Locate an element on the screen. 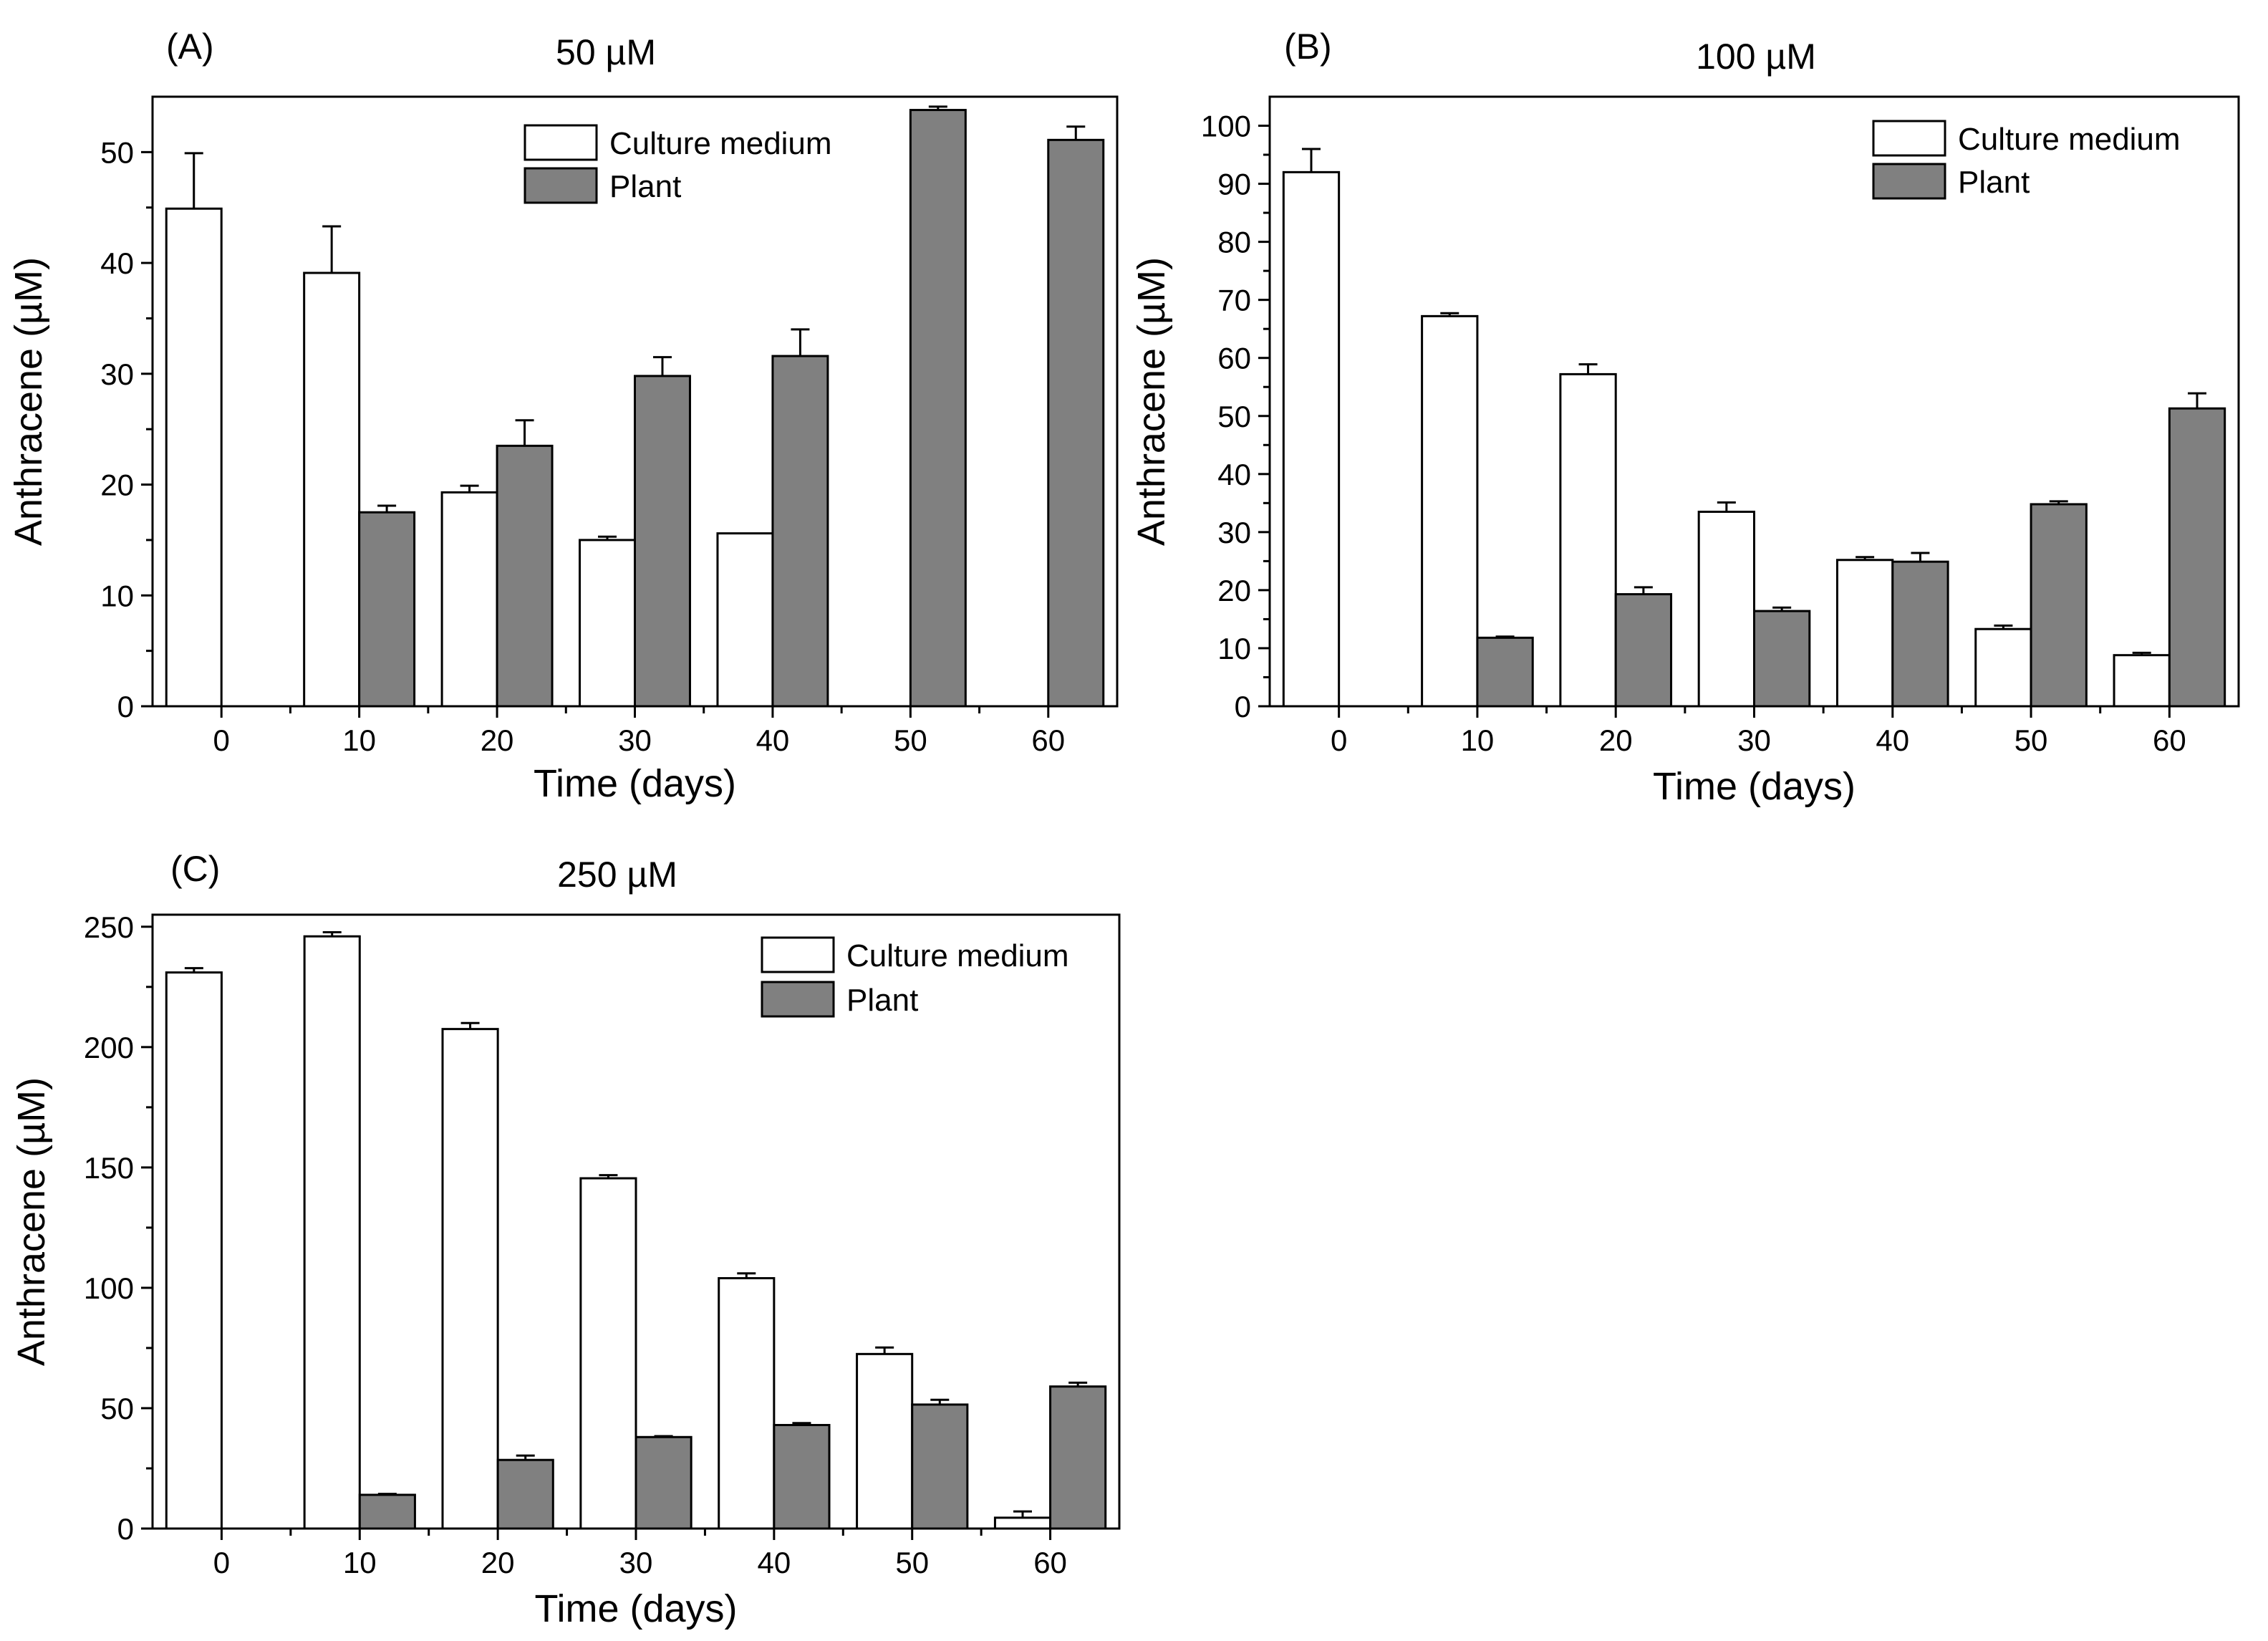 This screenshot has height=1641, width=2268. y-tick-label: 80 is located at coordinates (1234, 242).